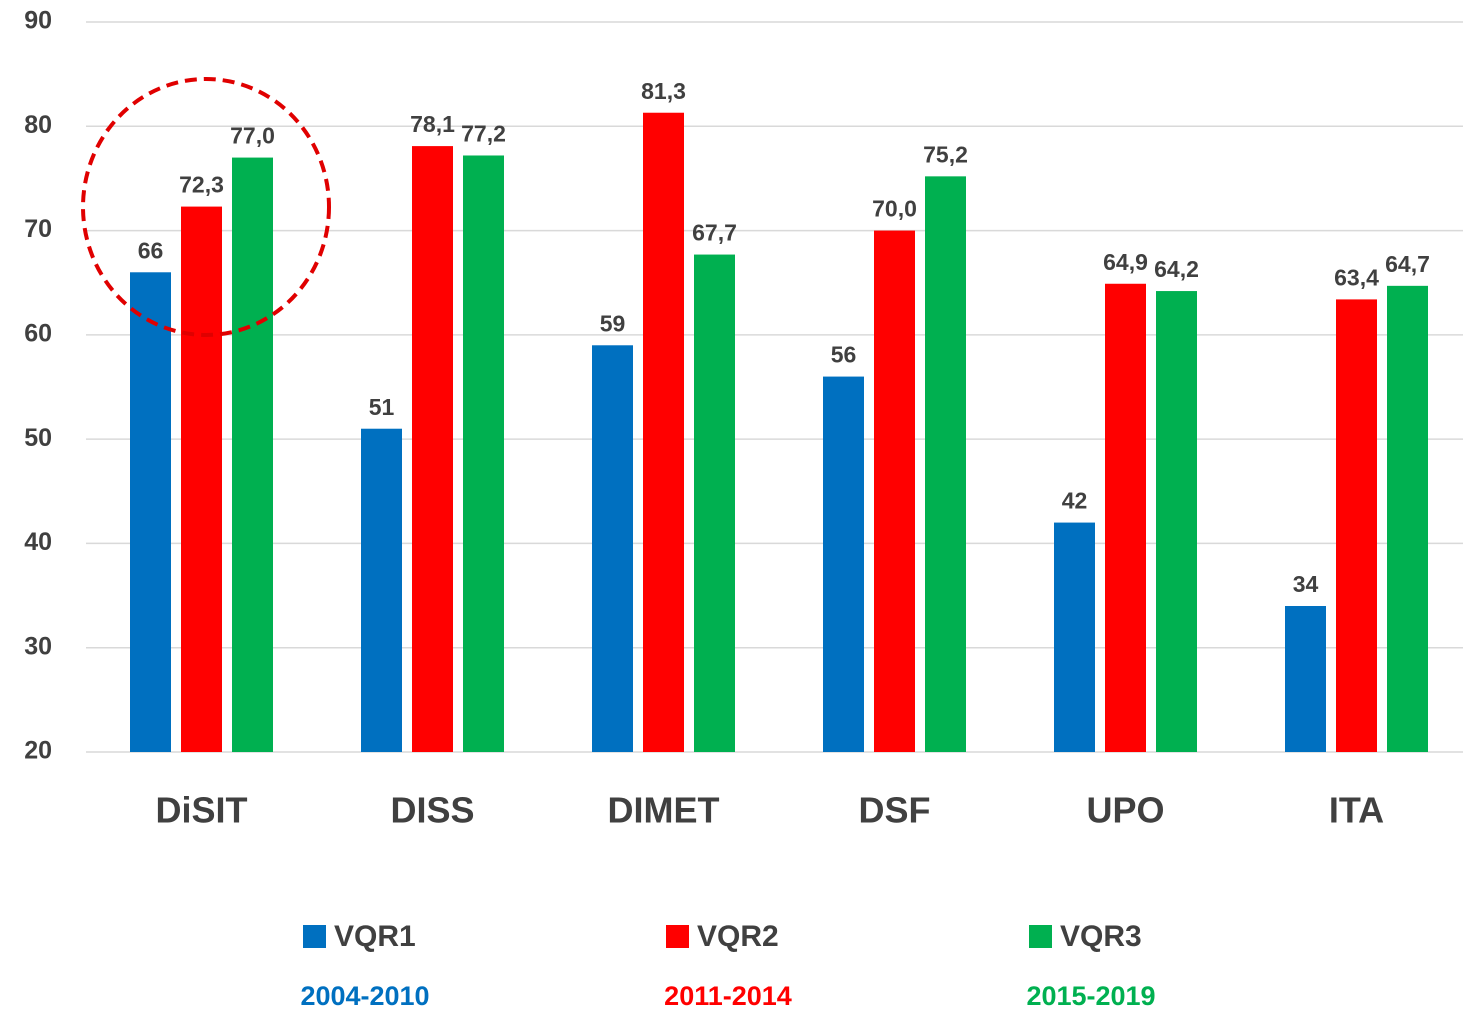 The height and width of the screenshot is (1014, 1463). I want to click on y-tick-label: 50, so click(38, 438).